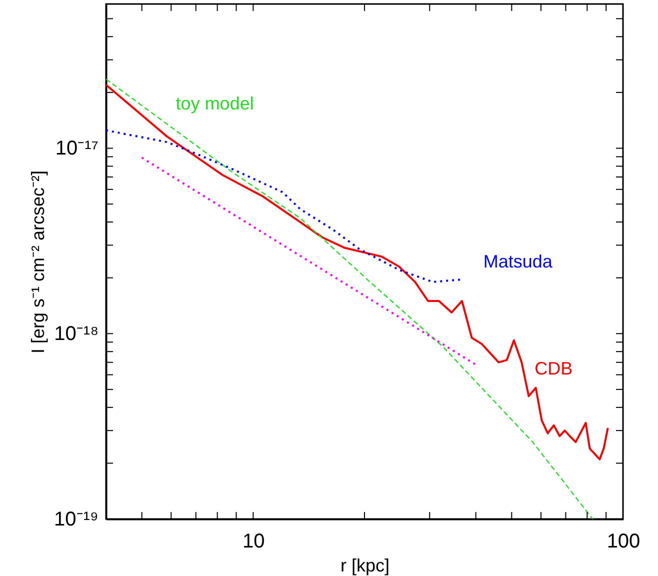 This screenshot has height=576, width=658. Describe the element at coordinates (365, 566) in the screenshot. I see `x-axis-title: r [kpc]` at that location.